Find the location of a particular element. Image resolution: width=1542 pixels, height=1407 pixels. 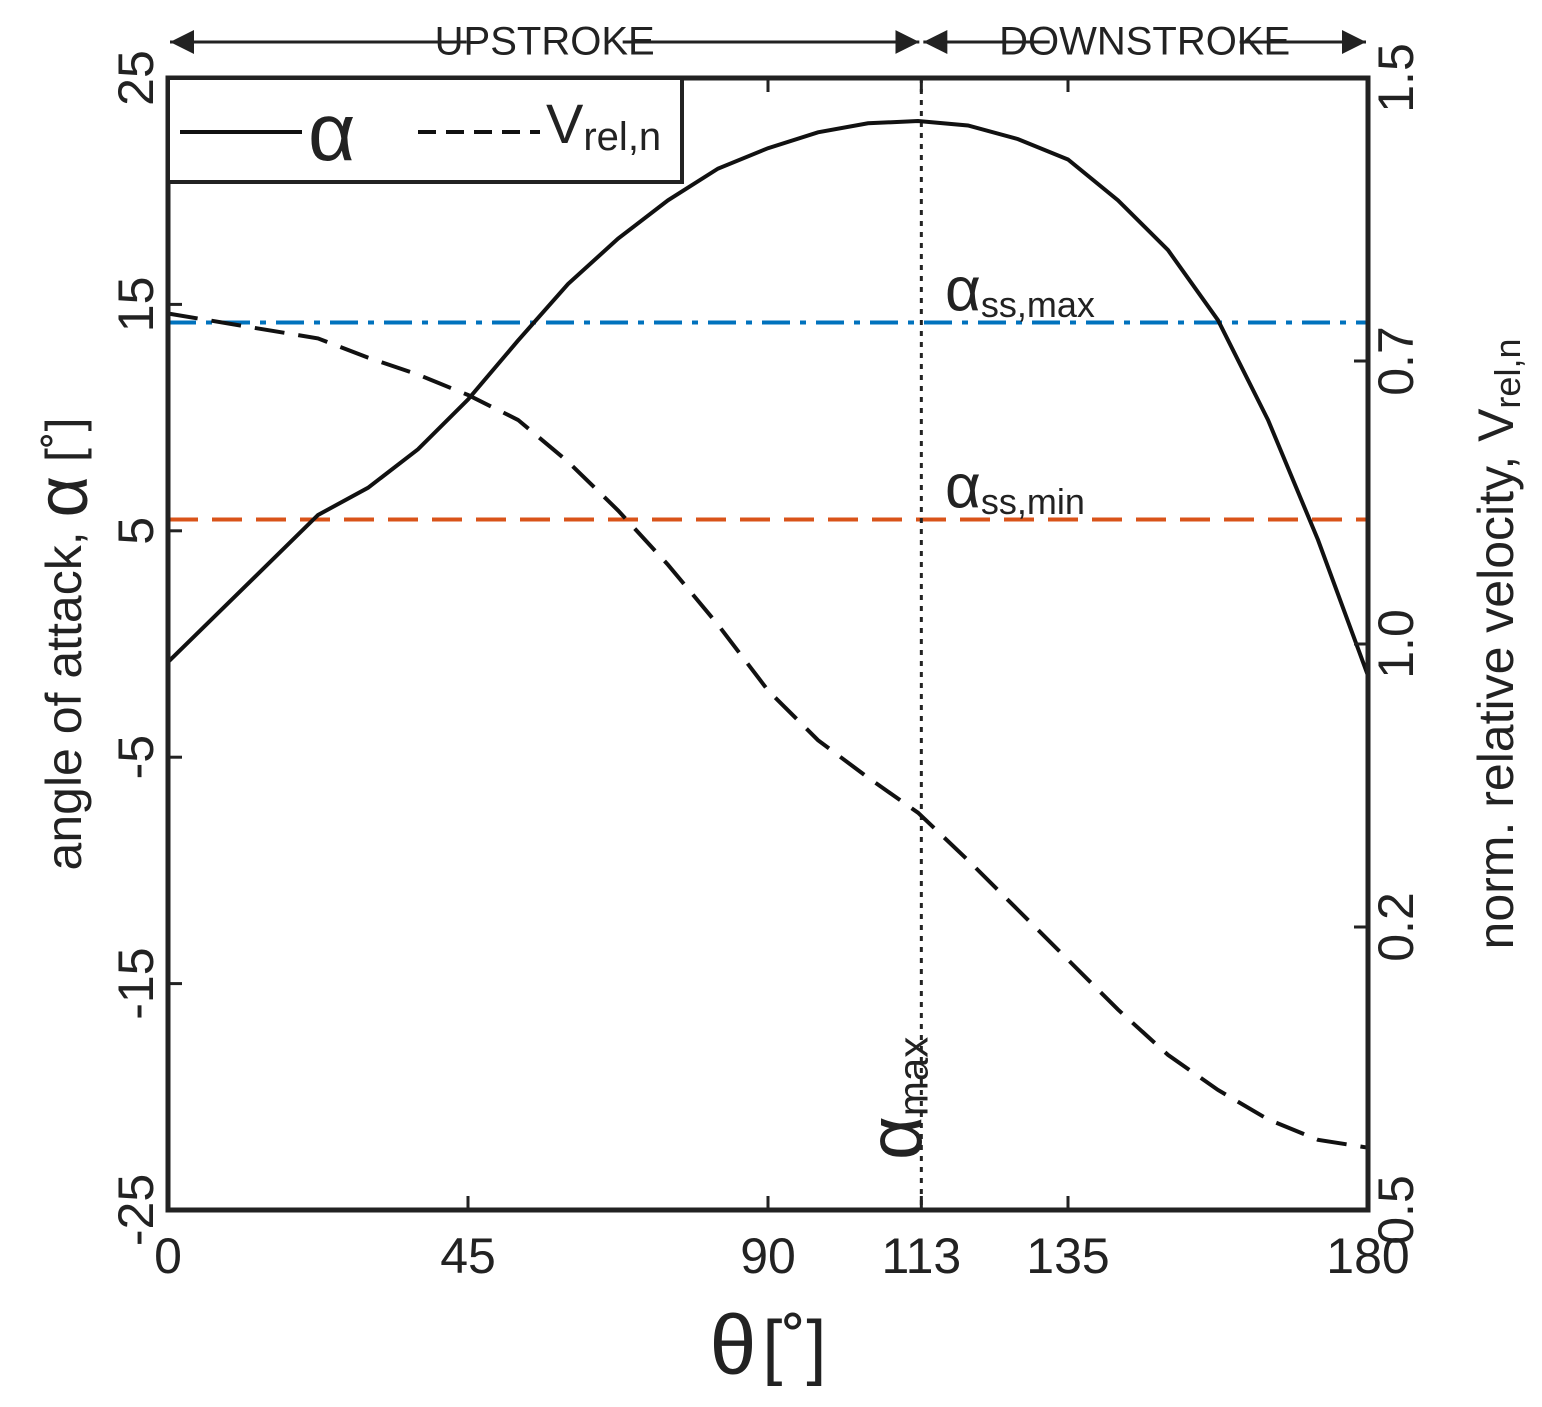

vline-label-sub: max is located at coordinates (913, 1076).